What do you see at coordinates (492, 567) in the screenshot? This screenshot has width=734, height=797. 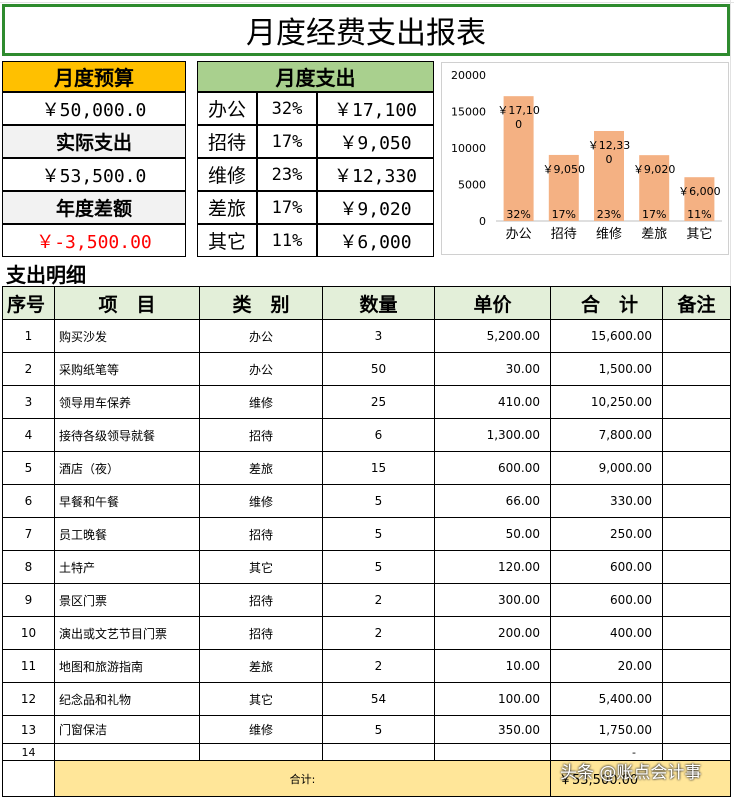 I see `row-unit-price-cell: 120.00` at bounding box center [492, 567].